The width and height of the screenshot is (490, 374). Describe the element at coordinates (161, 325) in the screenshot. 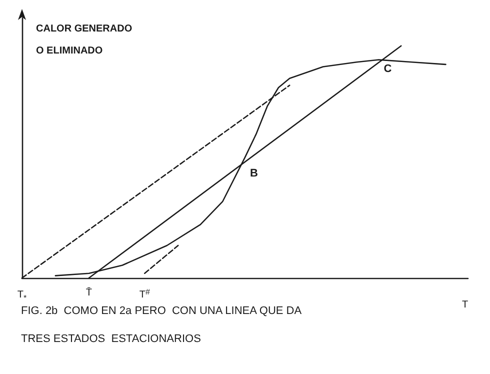

I see `chart-title: FIG. 2b COMO EN 2a PERO CON UNA LINEA QUE DA TRES ESTADOS ESTACIONARIOS` at that location.